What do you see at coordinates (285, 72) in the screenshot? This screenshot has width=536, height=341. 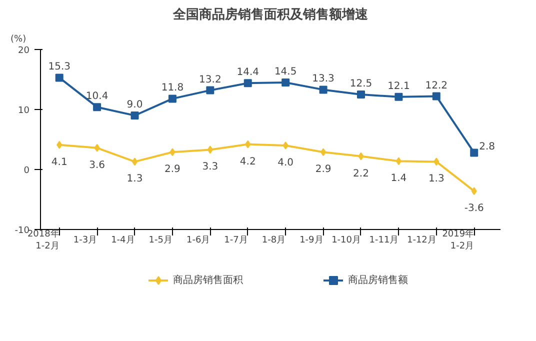 I see `data-label: 14.5` at bounding box center [285, 72].